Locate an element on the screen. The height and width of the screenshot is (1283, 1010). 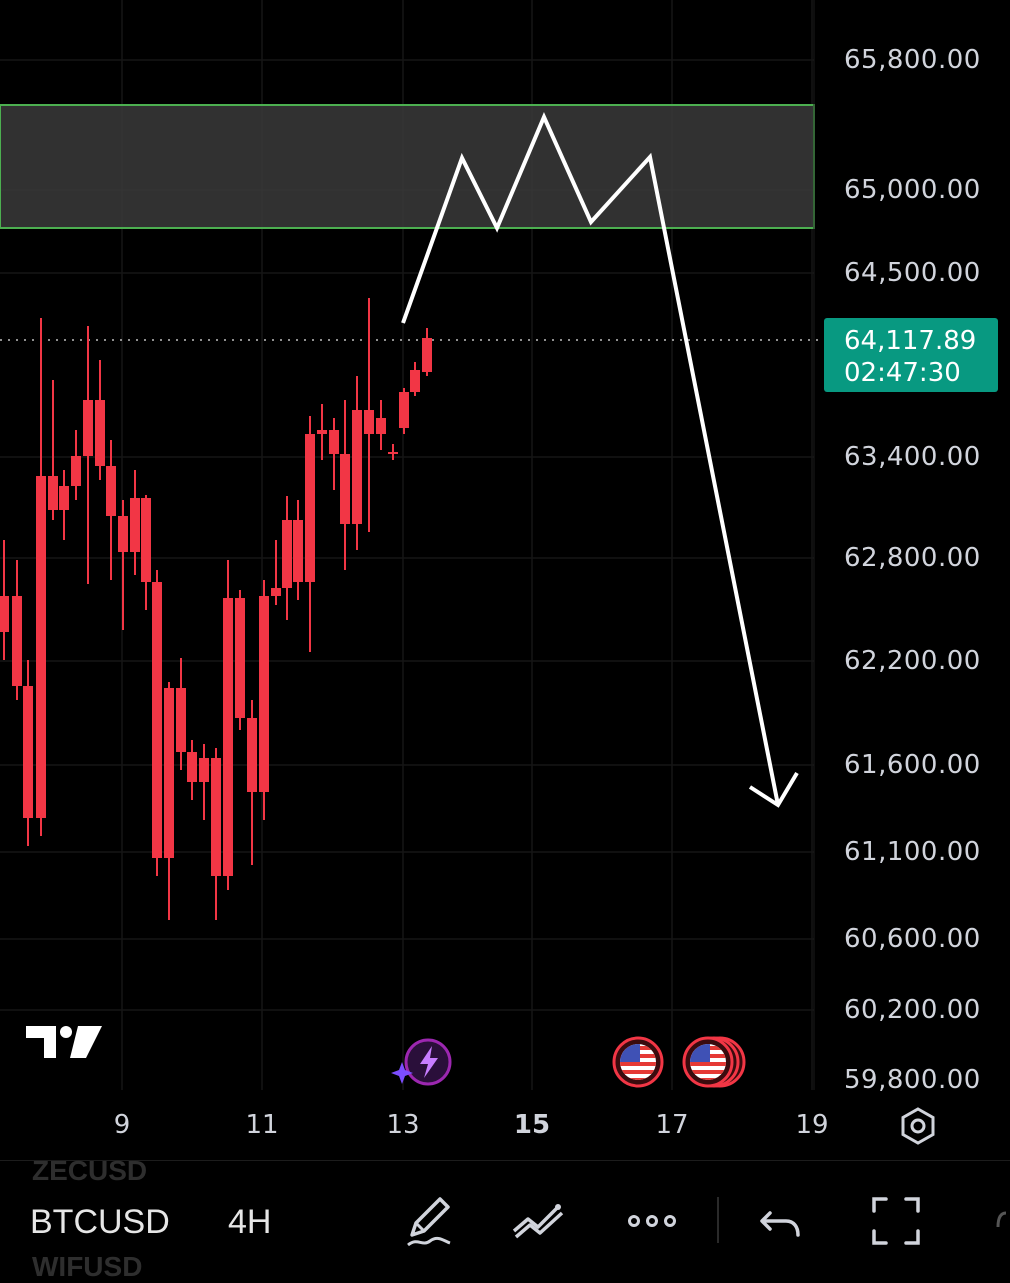
price-axis-label: 59,800.00 is located at coordinates (912, 1080).